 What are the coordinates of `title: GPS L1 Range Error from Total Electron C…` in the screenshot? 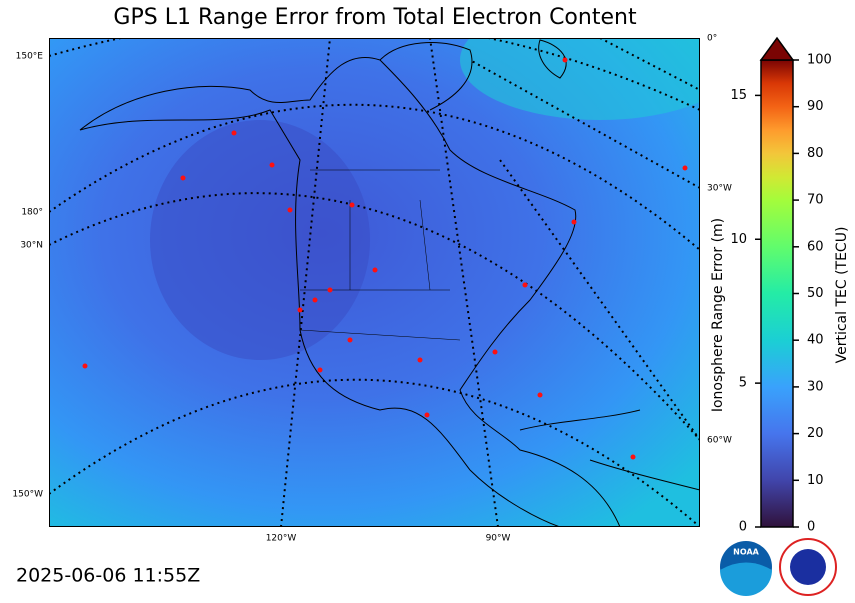 It's located at (375, 17).